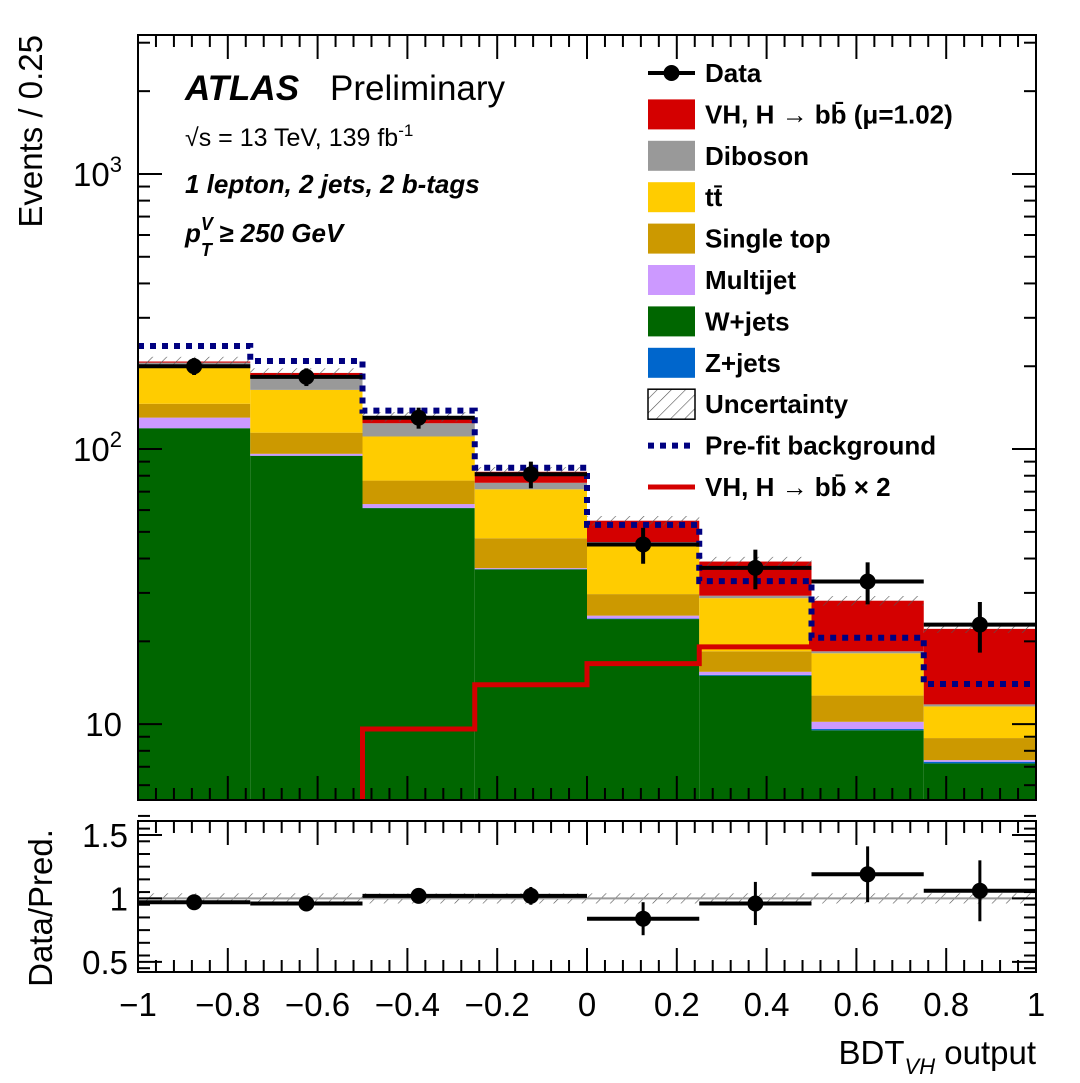 The image size is (1080, 1083). Describe the element at coordinates (207, 250) in the screenshot. I see `pt-sub: T` at that location.